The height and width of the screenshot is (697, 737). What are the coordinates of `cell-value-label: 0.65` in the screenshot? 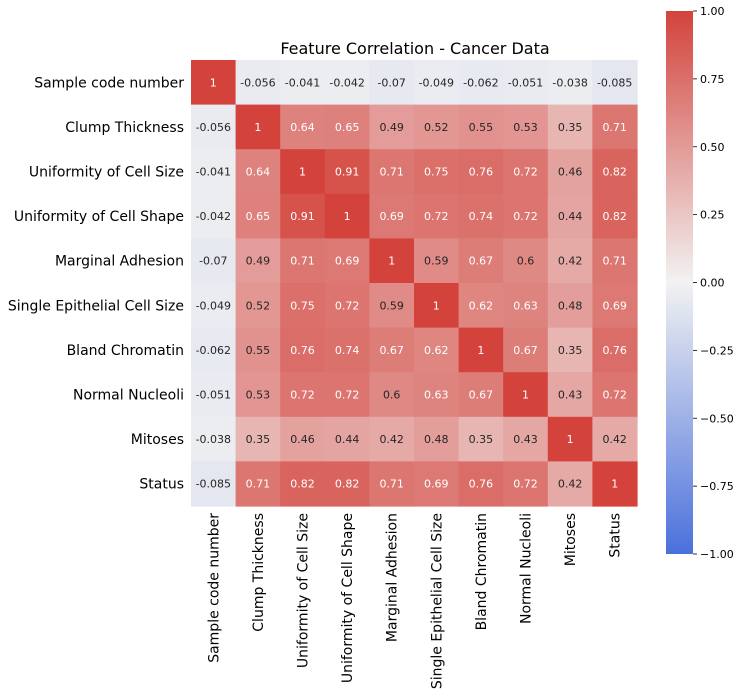 It's located at (347, 127).